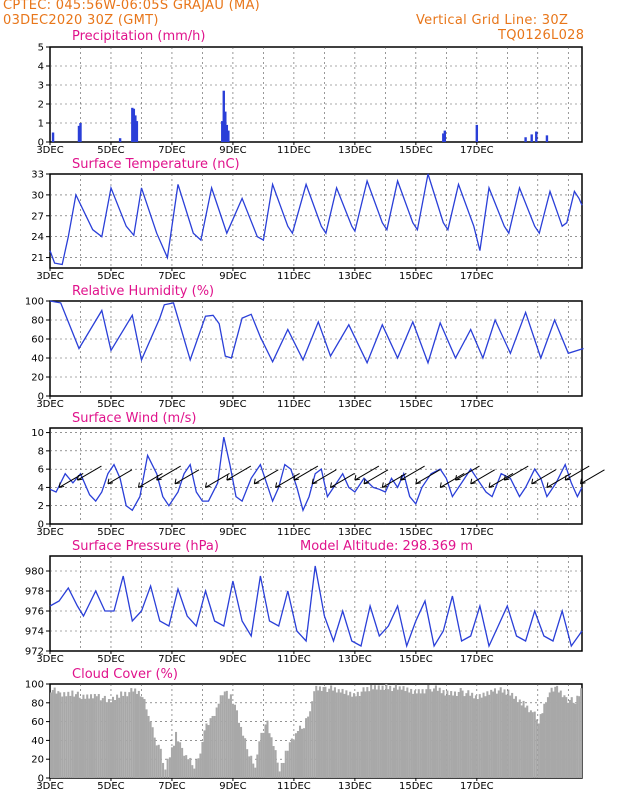 The width and height of the screenshot is (618, 800). Describe the element at coordinates (37, 741) in the screenshot. I see `y-tick-label: 40` at that location.